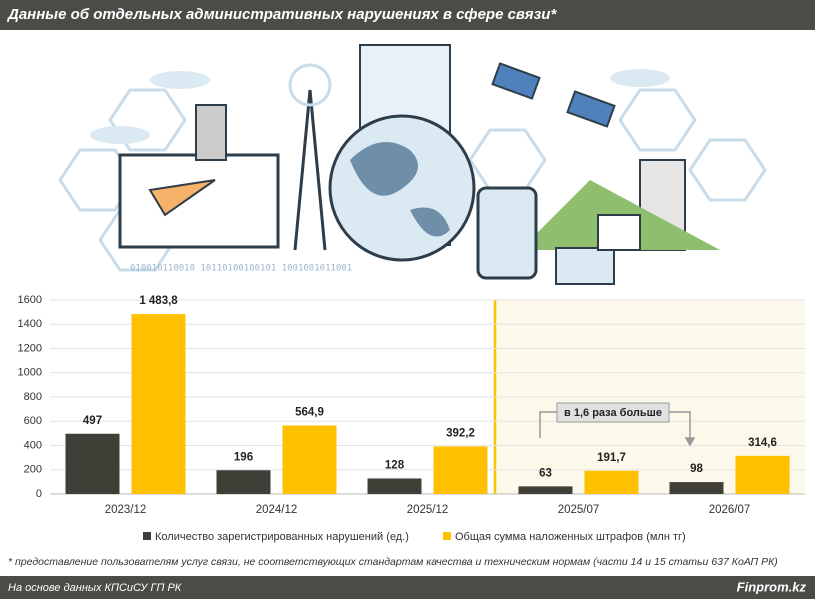  Describe the element at coordinates (696, 469) in the screenshot. I see `value-label: 98` at that location.